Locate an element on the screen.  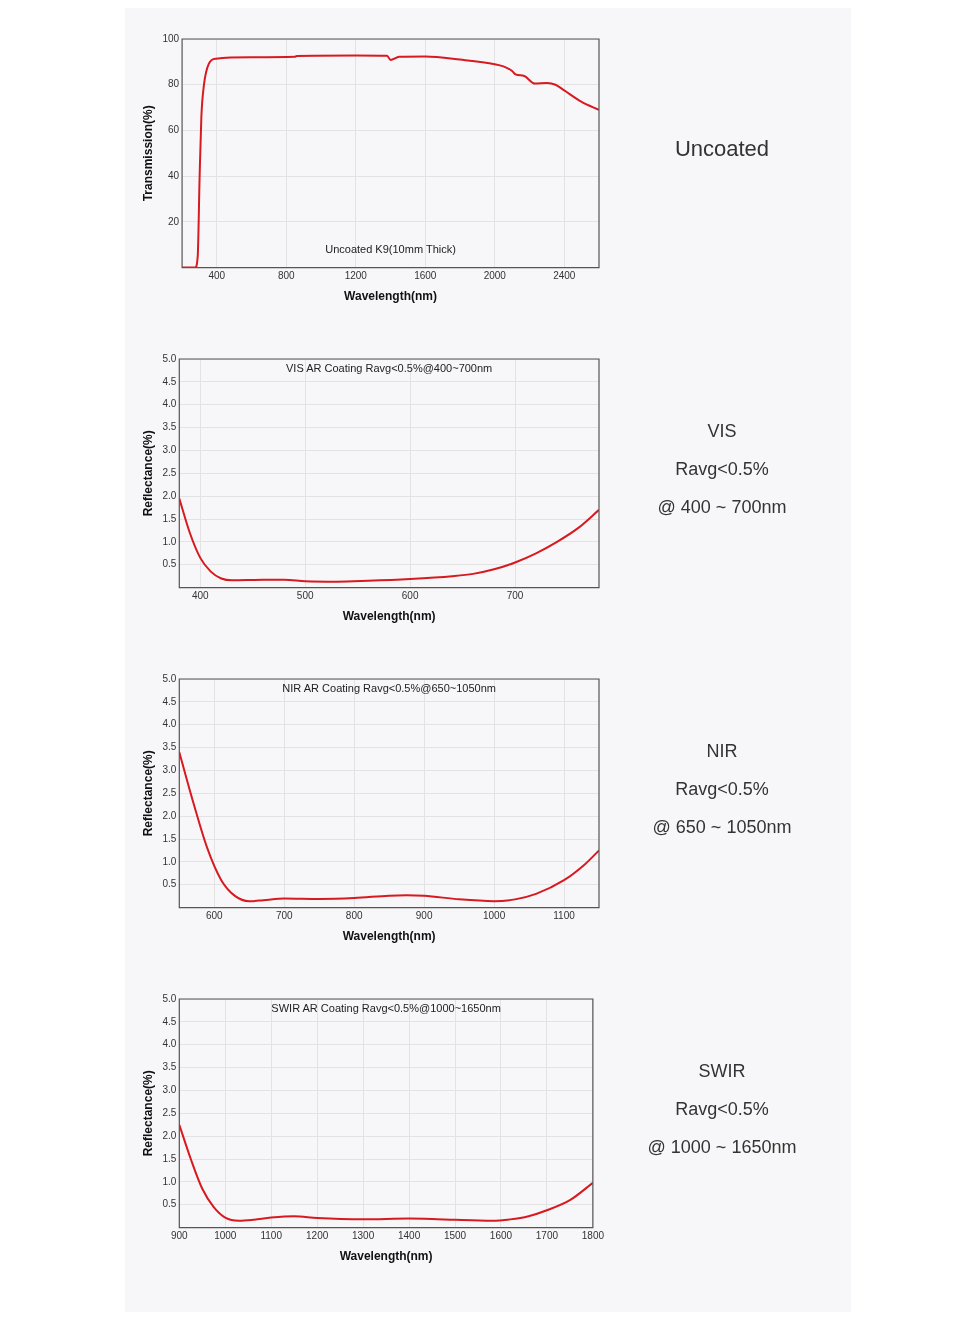
text: NIR is located at coordinates (722, 751).